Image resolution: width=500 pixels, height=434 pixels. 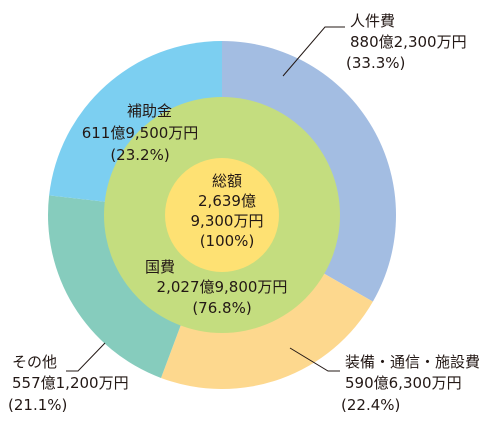 I want to click on amount-total-1: 2,639億, so click(x=227, y=201).